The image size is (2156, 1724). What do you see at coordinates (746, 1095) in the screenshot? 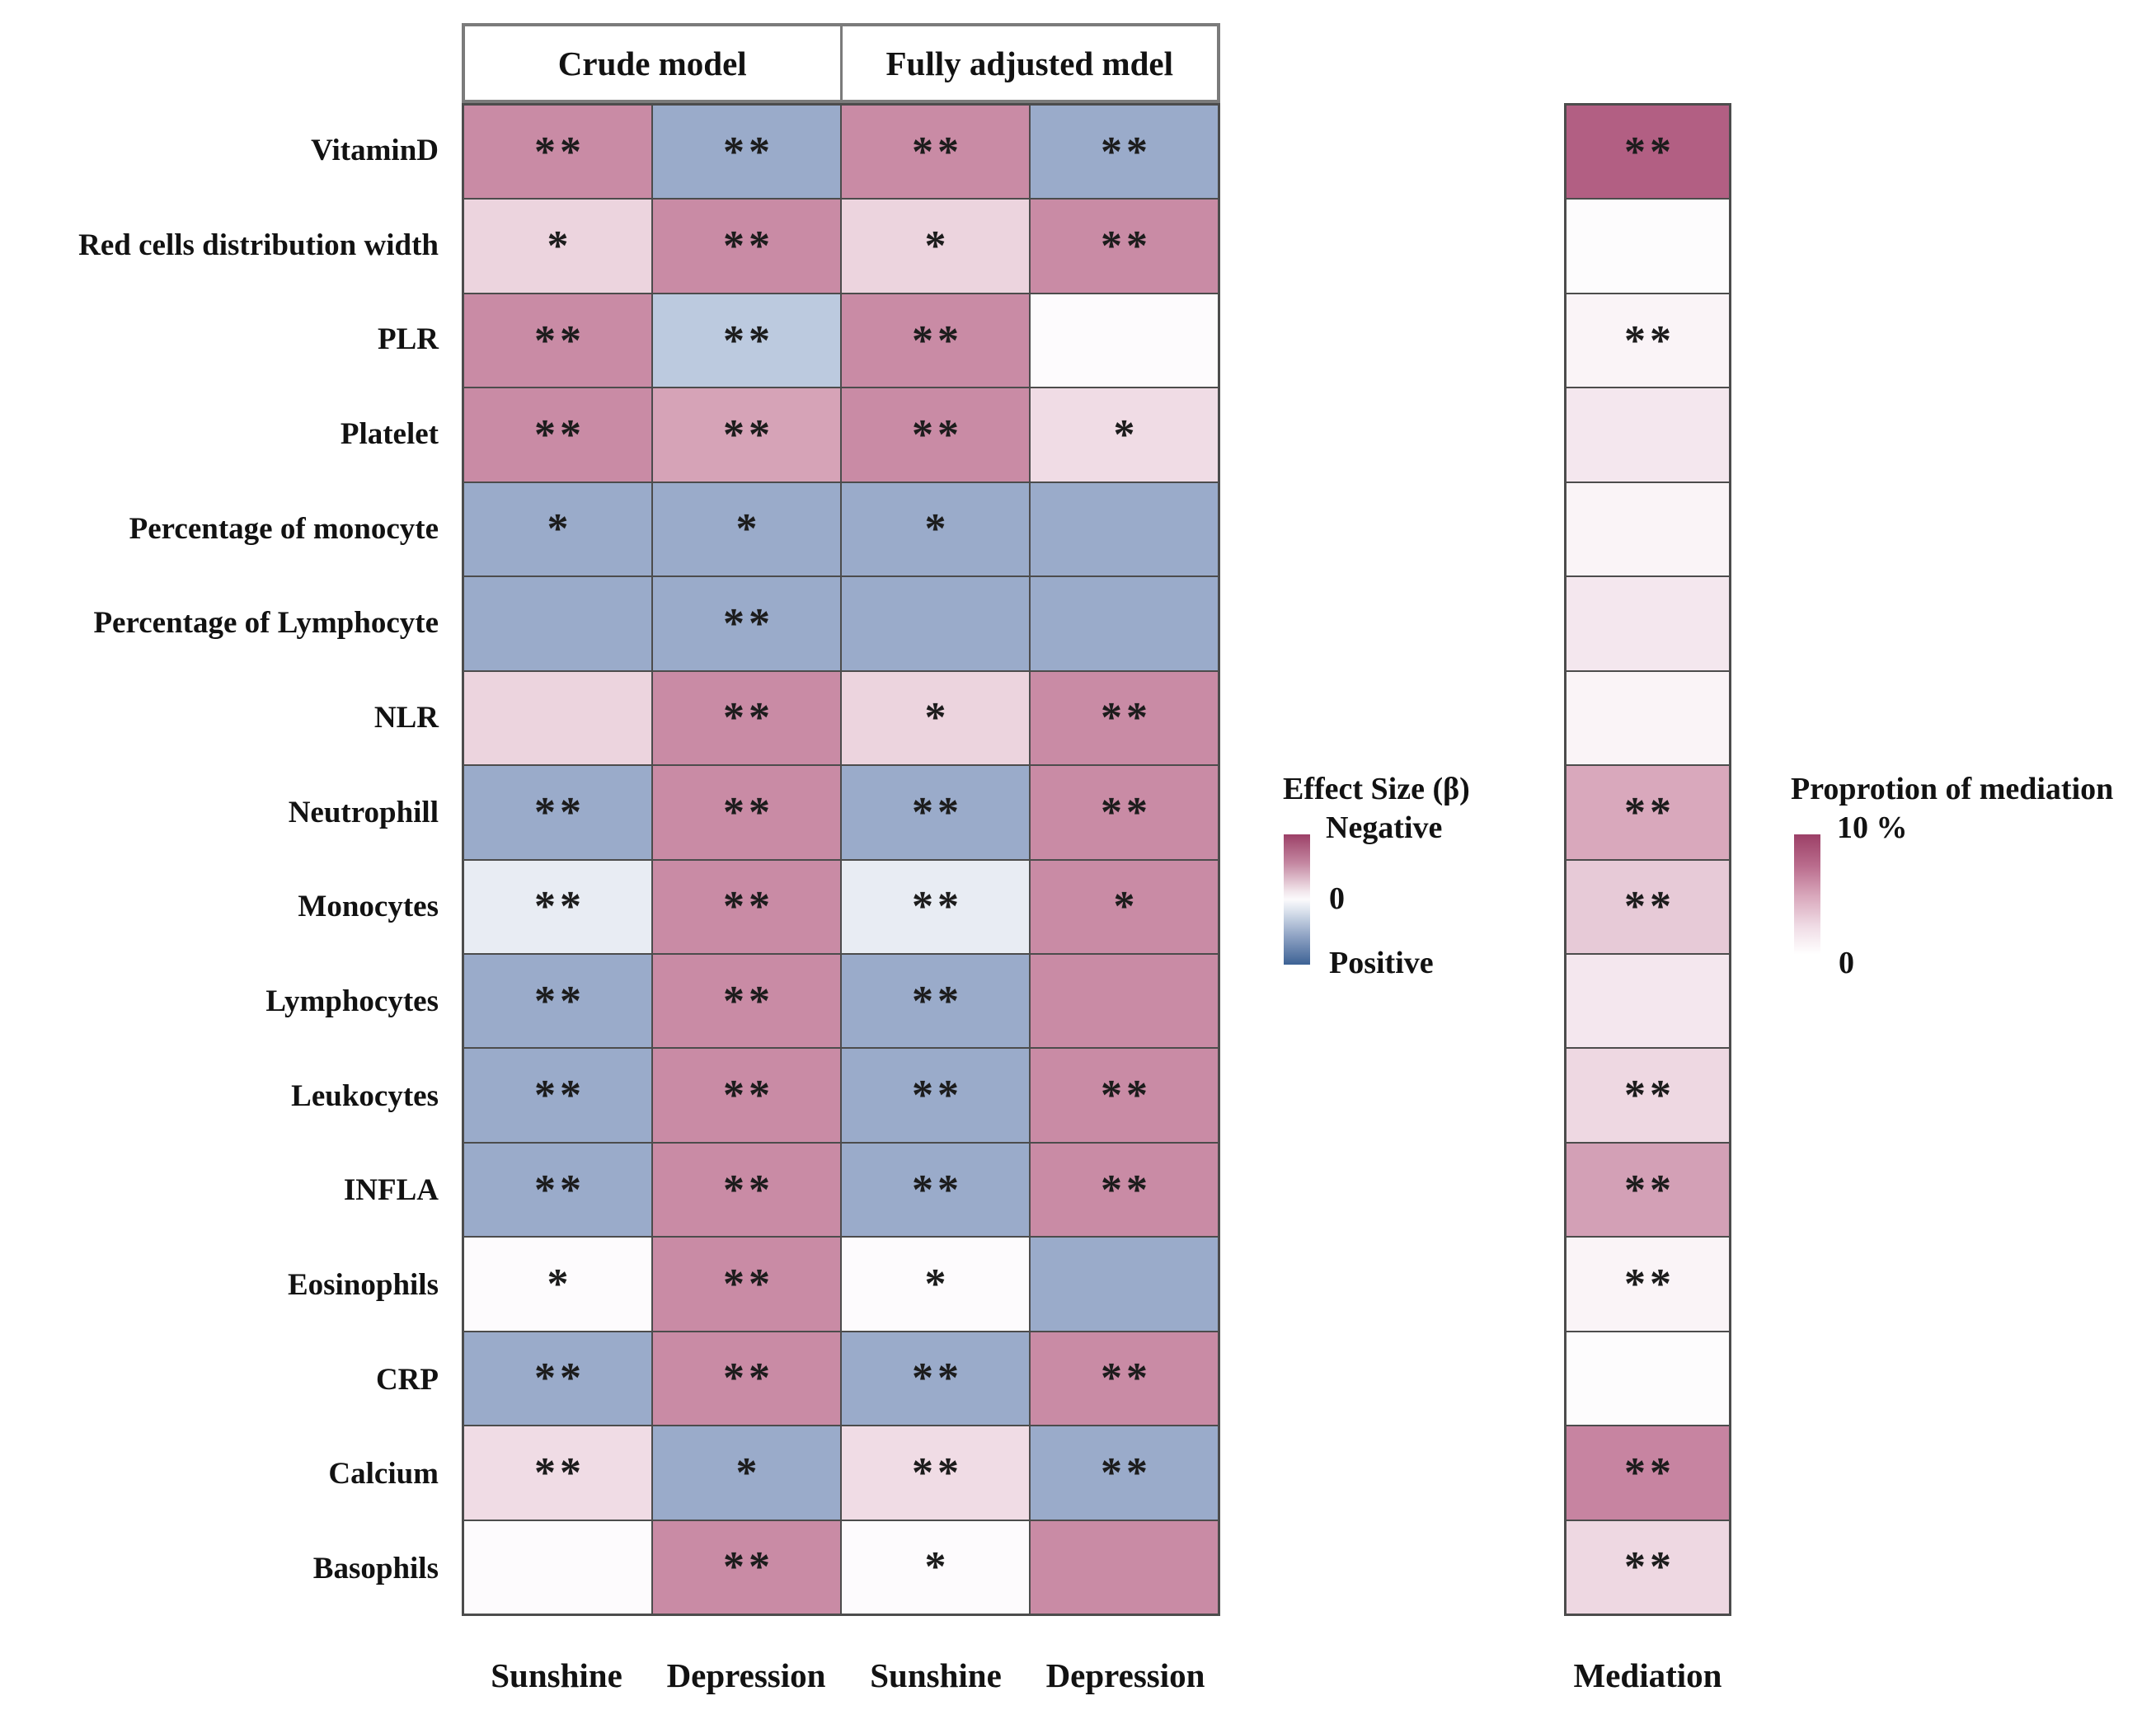
I see `heatmap-cell-r11-c2: **` at bounding box center [746, 1095].